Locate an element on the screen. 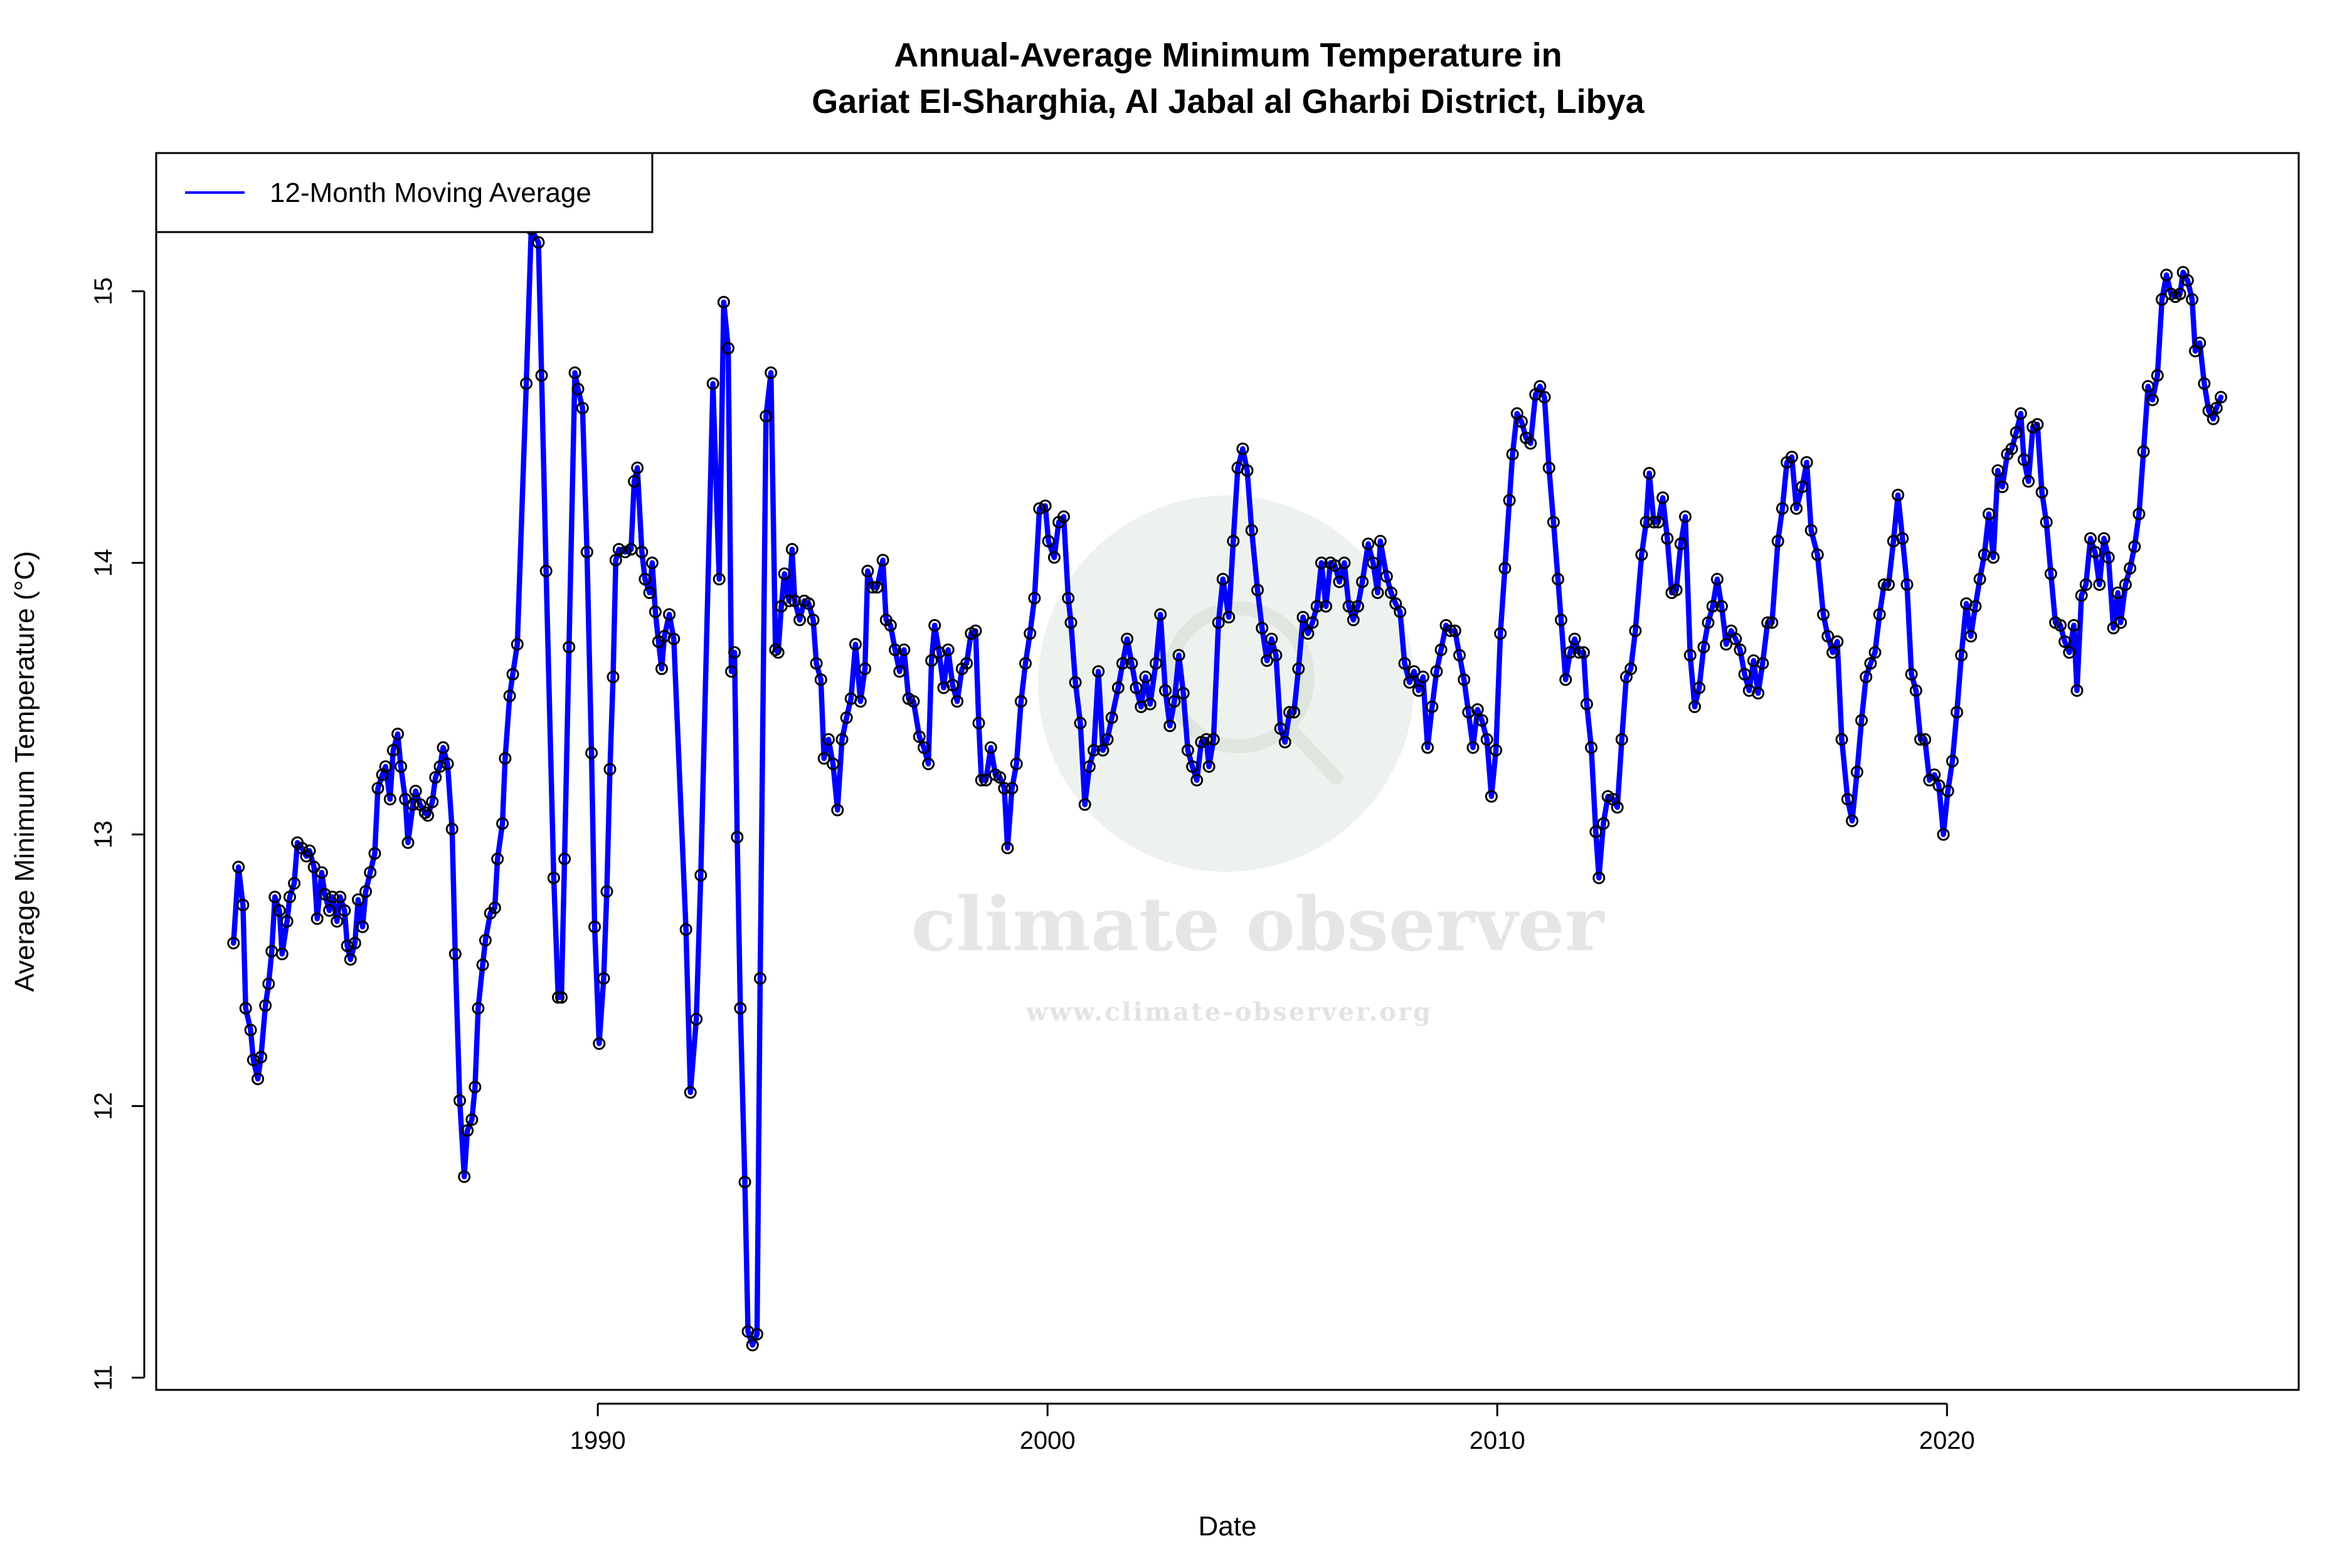  y-tick-label: 15 is located at coordinates (103, 291).